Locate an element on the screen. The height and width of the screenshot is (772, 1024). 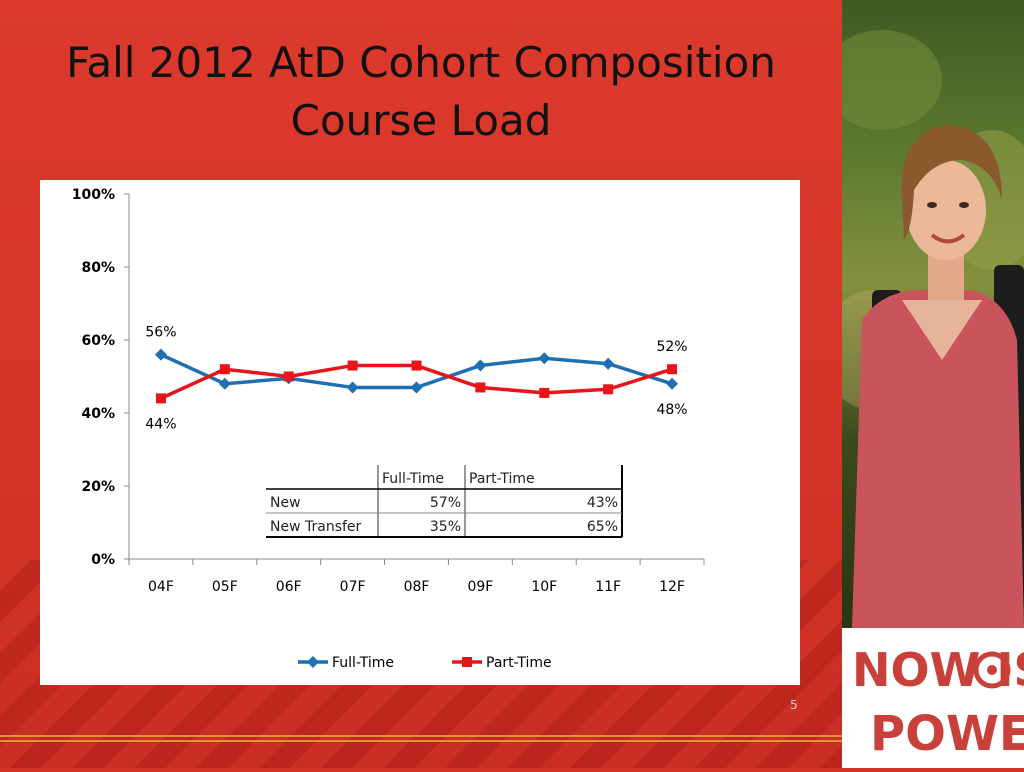
logo-line2: POWER is located at coordinates (947, 734).